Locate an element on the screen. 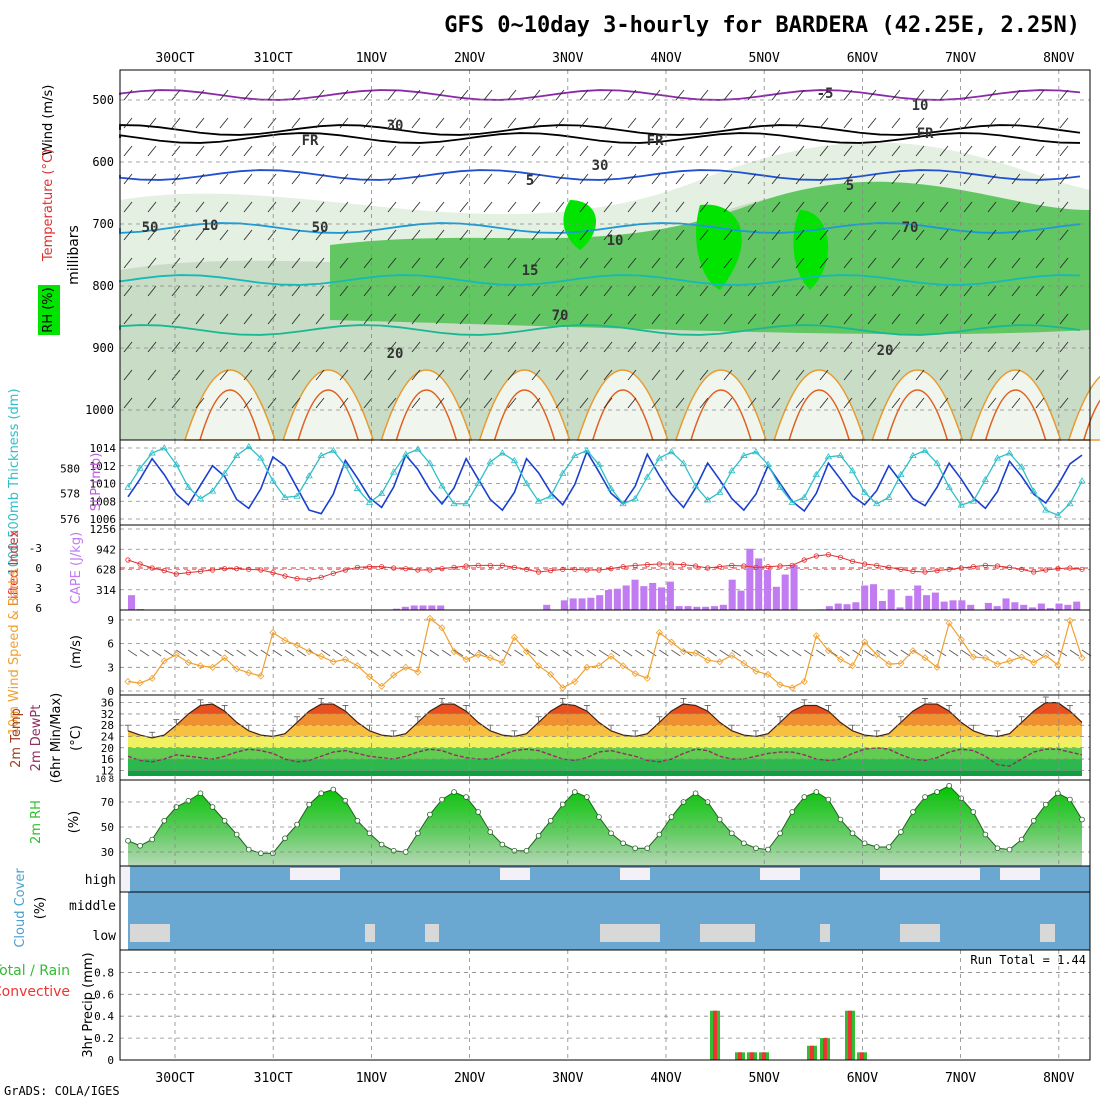 The height and width of the screenshot is (1100, 1100). bottom-date-label: 4NOV is located at coordinates (665, 1078).